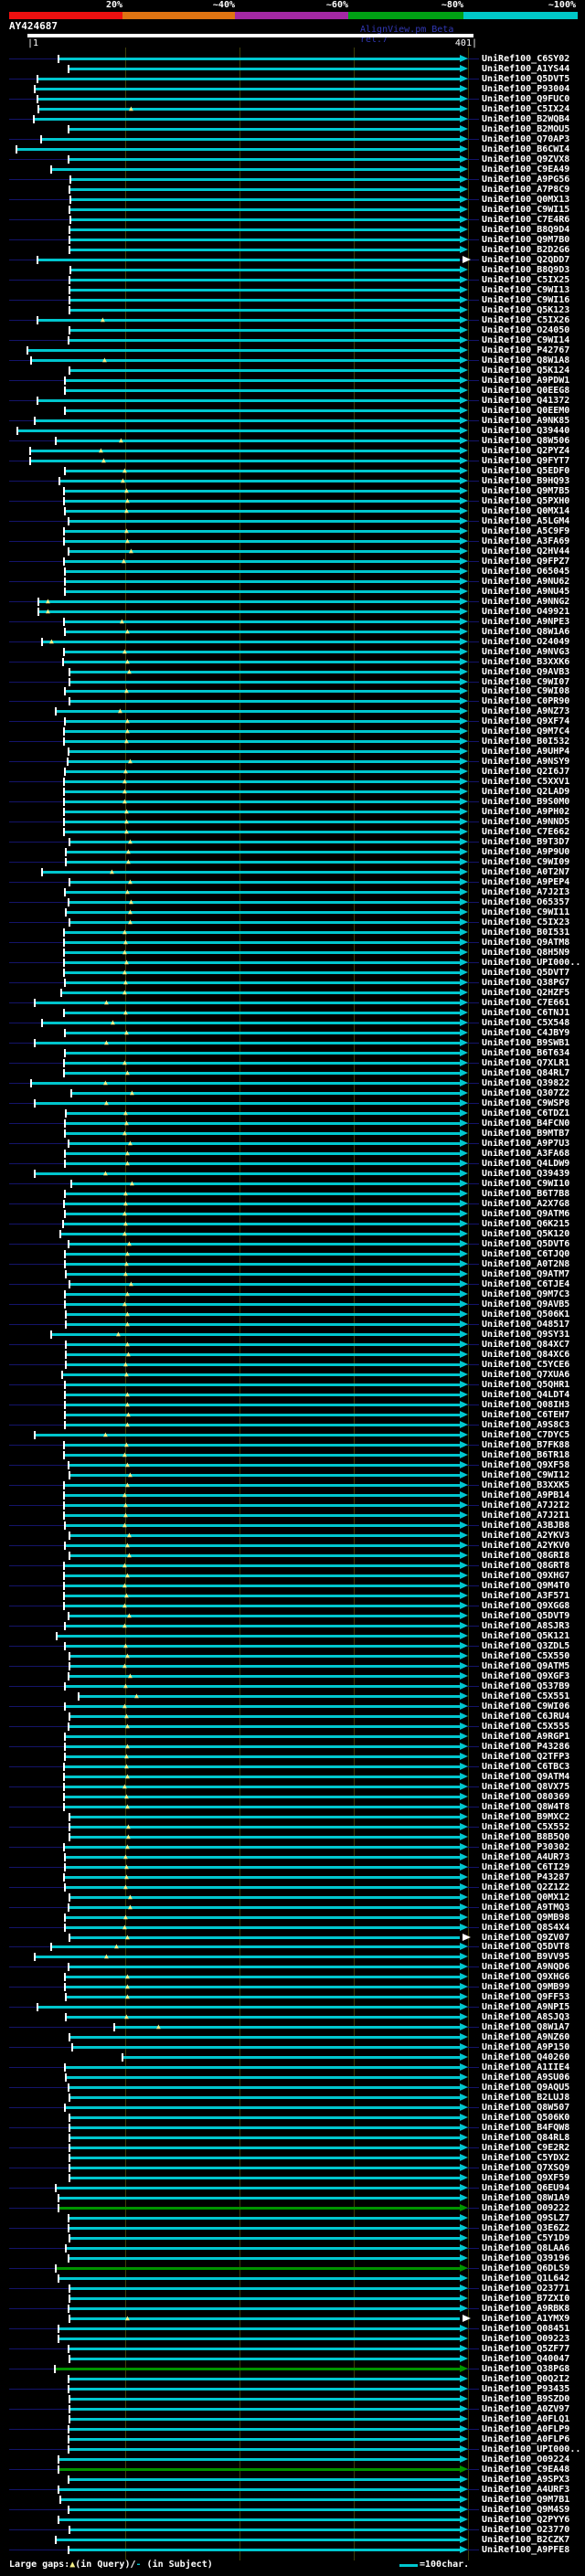 Image resolution: width=585 pixels, height=2576 pixels. Describe the element at coordinates (526, 1043) in the screenshot. I see `hit-label: UniRef100_B9SWB1` at that location.